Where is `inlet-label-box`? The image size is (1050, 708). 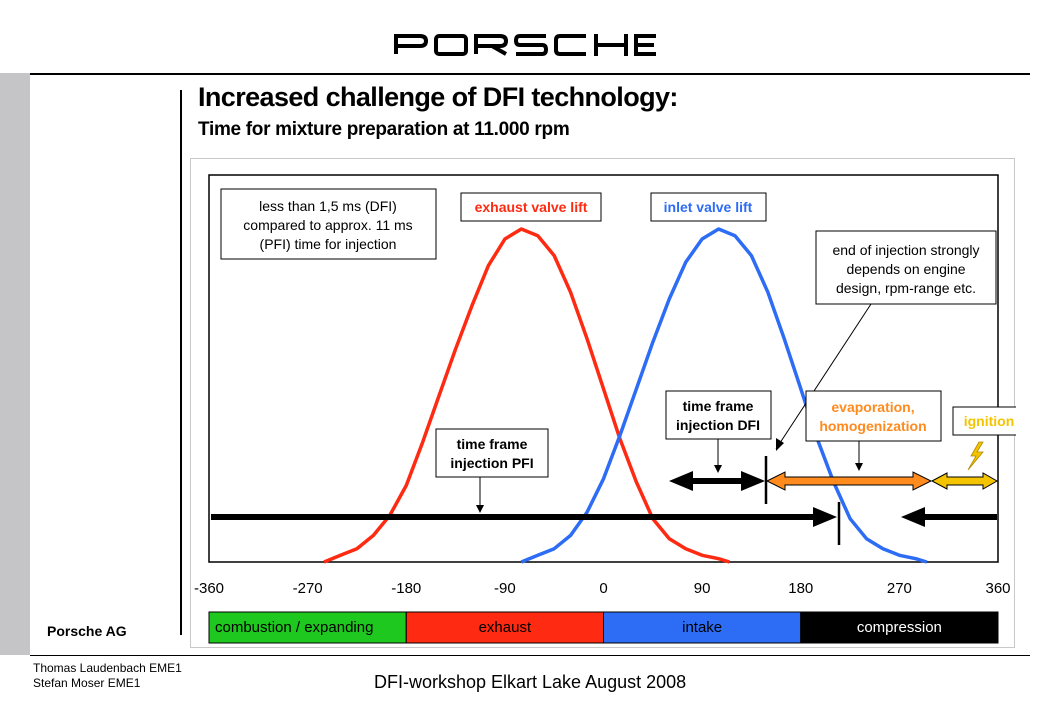 inlet-label-box is located at coordinates (708, 207).